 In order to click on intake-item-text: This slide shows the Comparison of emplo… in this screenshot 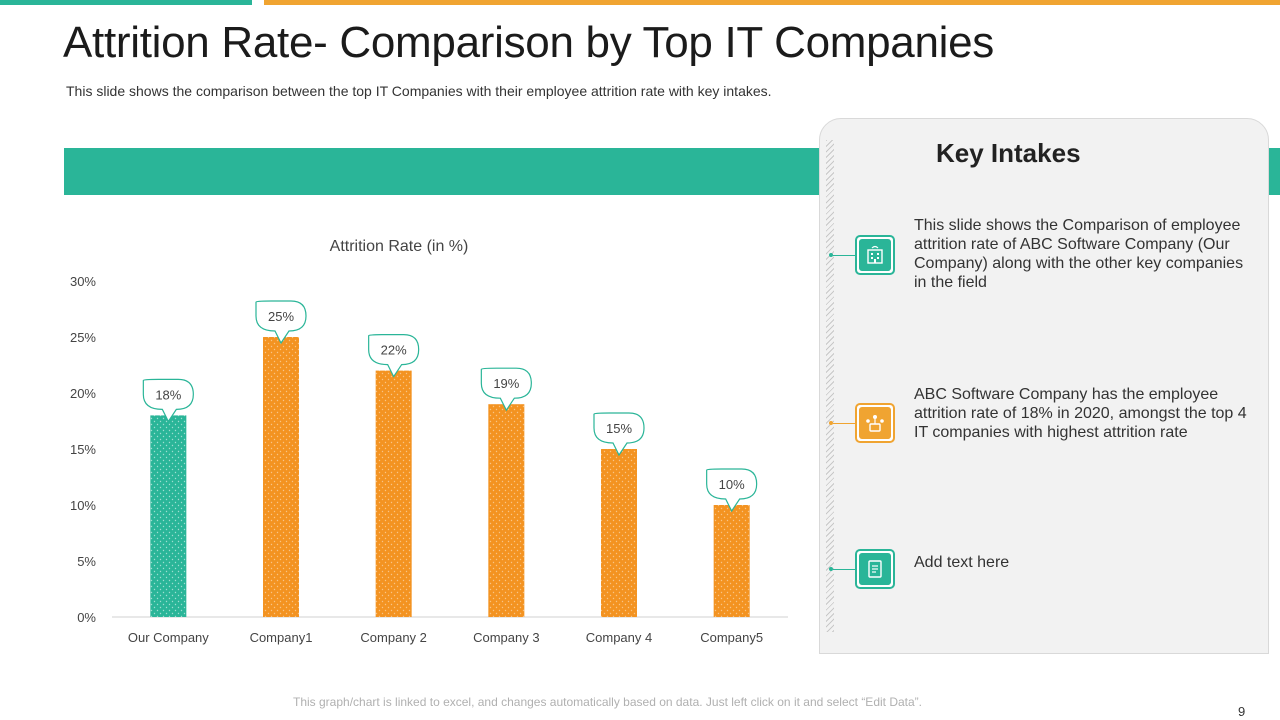, I will do `click(1079, 254)`.